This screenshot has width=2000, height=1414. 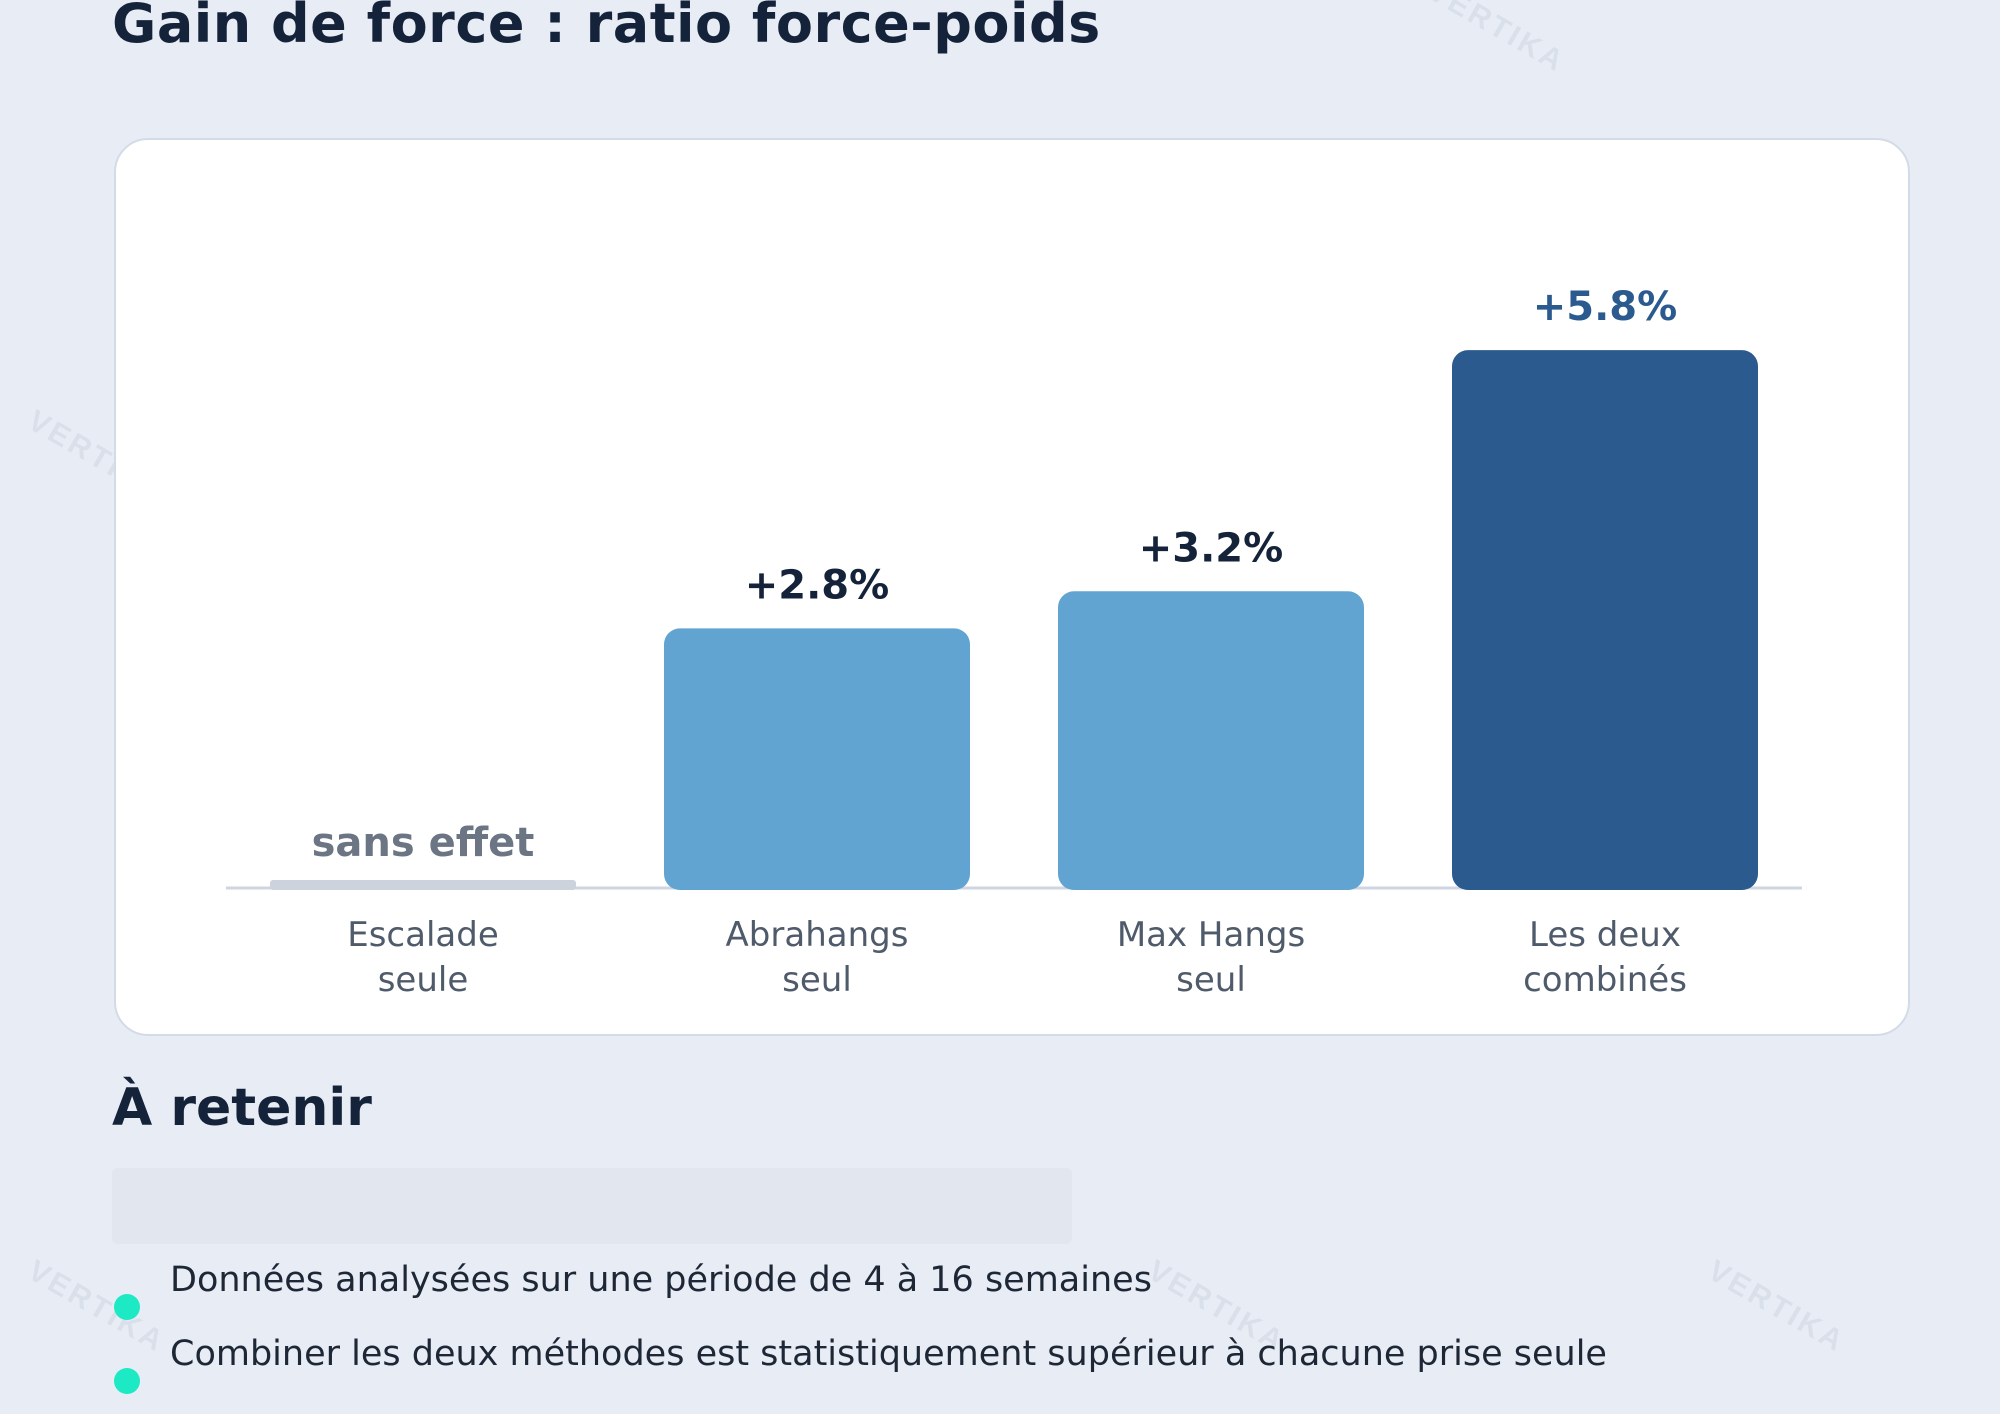 I want to click on placeholder-strip, so click(x=592, y=1206).